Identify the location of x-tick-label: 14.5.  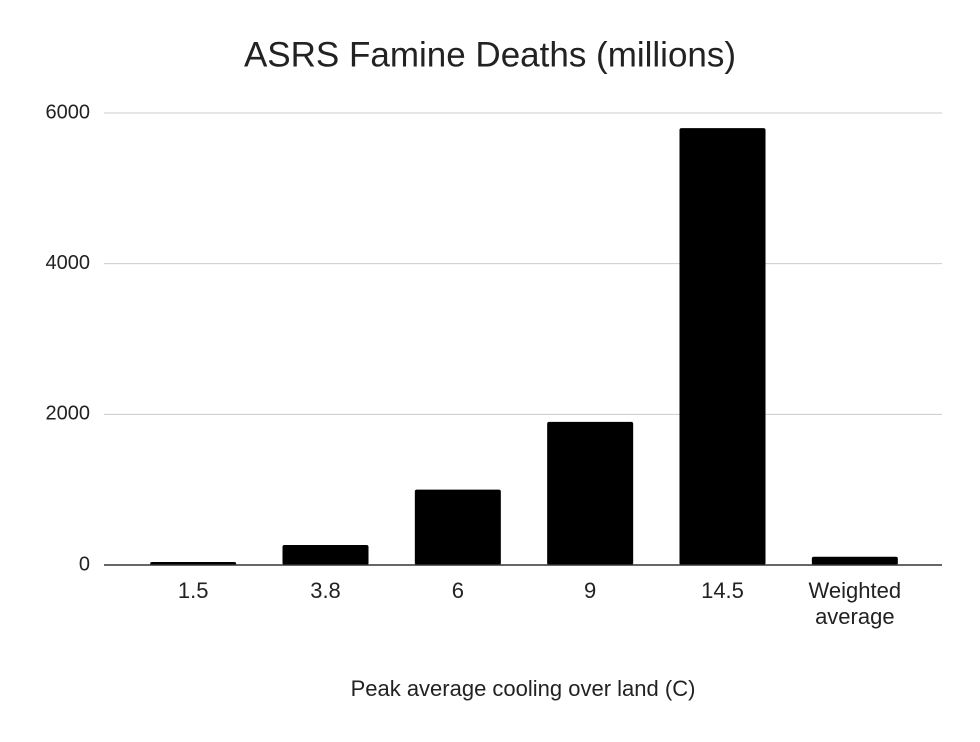
(722, 590).